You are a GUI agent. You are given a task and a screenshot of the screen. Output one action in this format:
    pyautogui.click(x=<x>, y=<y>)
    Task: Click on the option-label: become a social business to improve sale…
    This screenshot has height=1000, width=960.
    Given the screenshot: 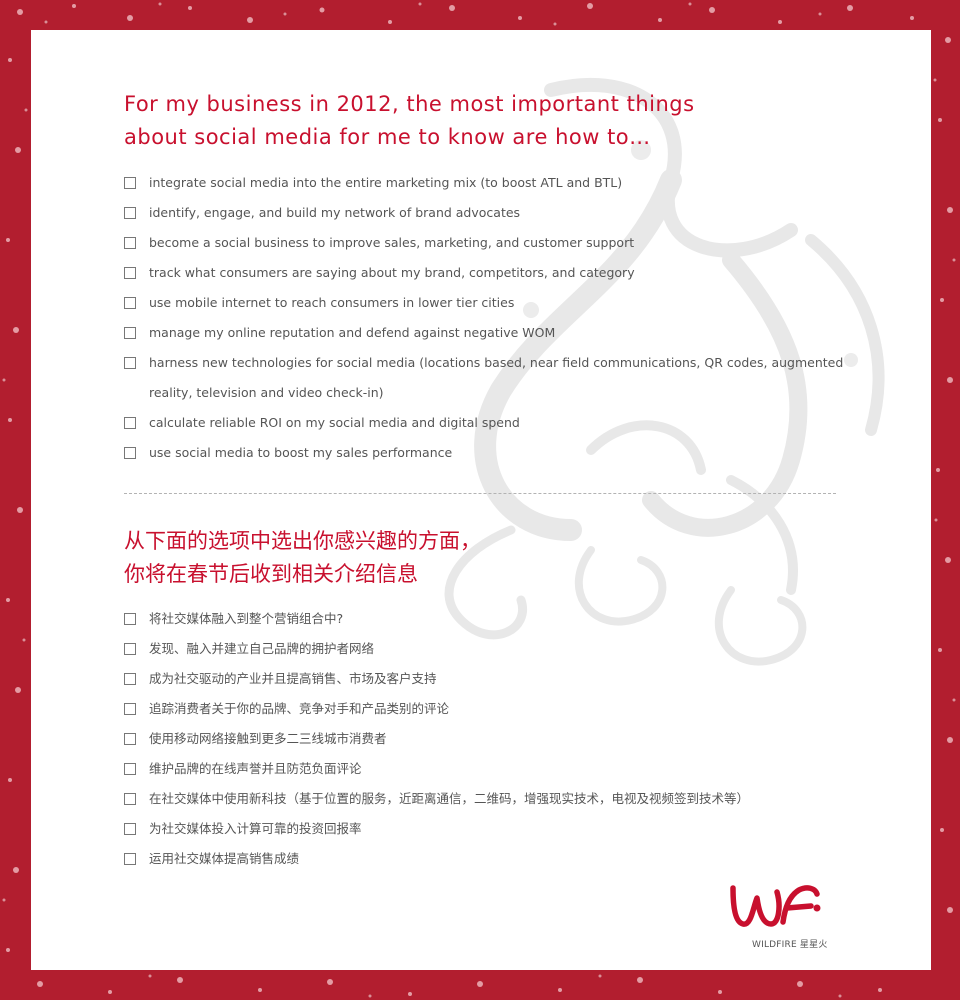 What is the action you would take?
    pyautogui.click(x=392, y=242)
    